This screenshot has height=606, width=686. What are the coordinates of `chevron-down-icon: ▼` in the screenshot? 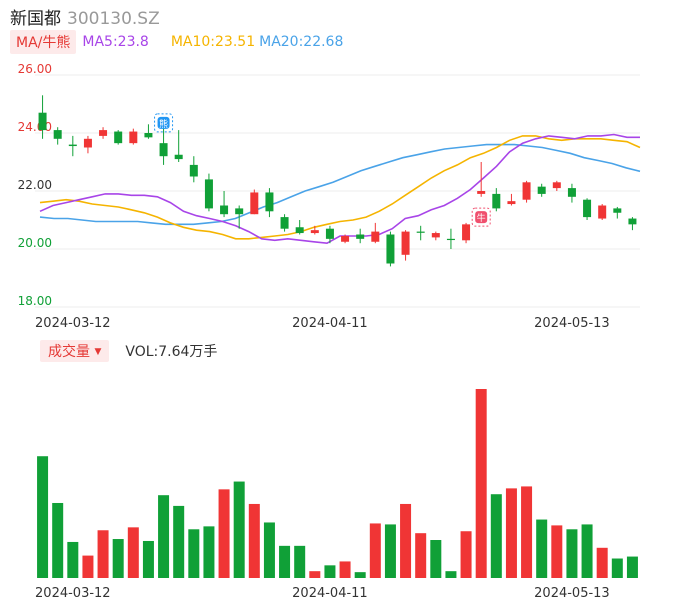 It's located at (98, 352).